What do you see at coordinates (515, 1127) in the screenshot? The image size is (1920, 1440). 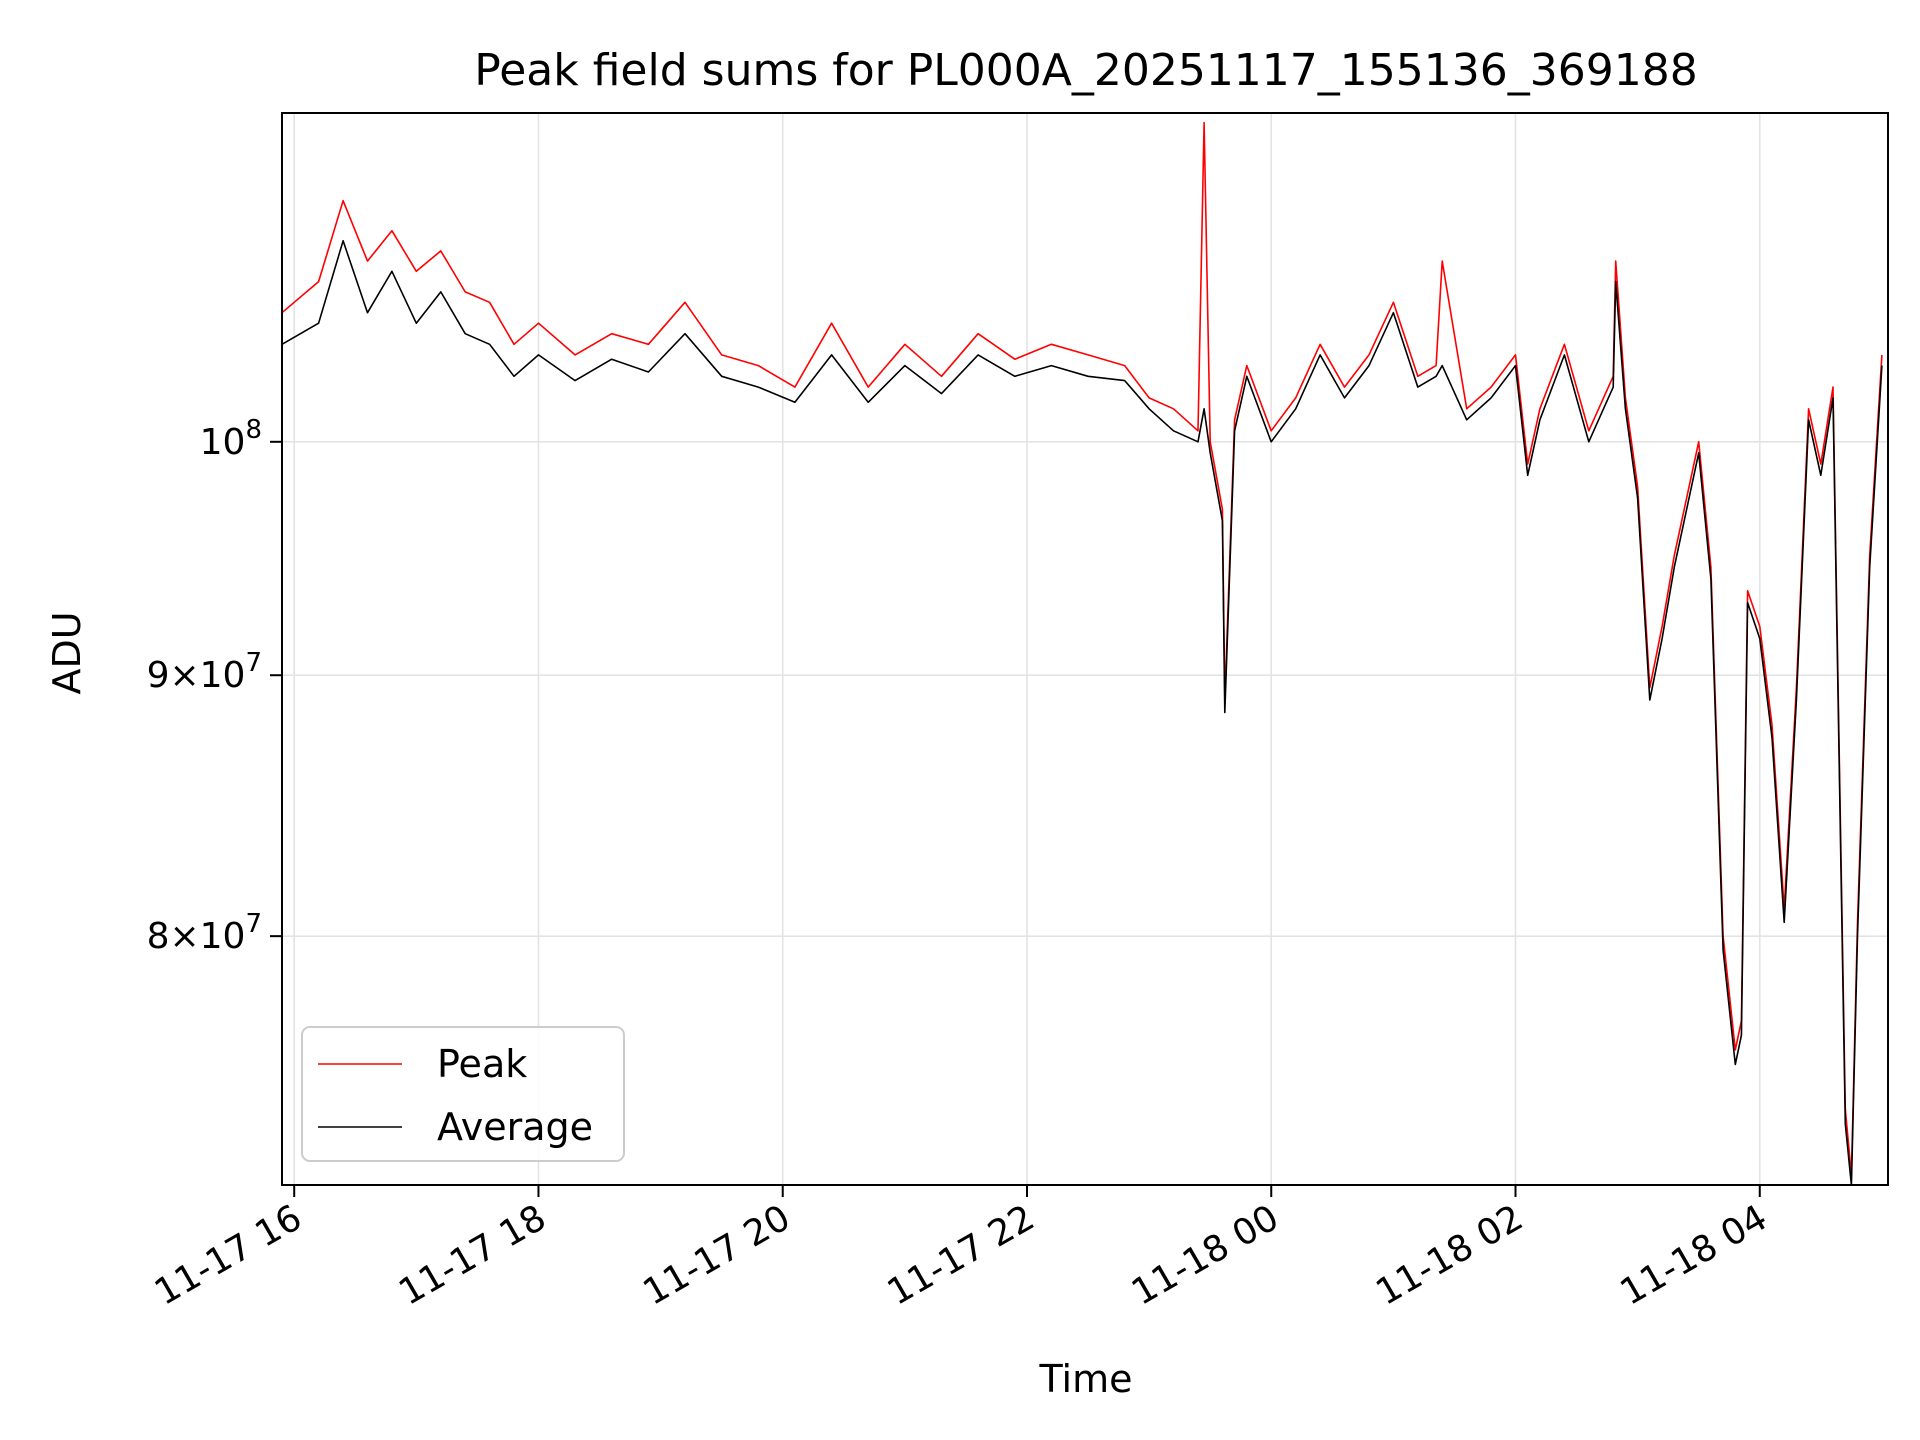 I see `legend-average-label: Average` at bounding box center [515, 1127].